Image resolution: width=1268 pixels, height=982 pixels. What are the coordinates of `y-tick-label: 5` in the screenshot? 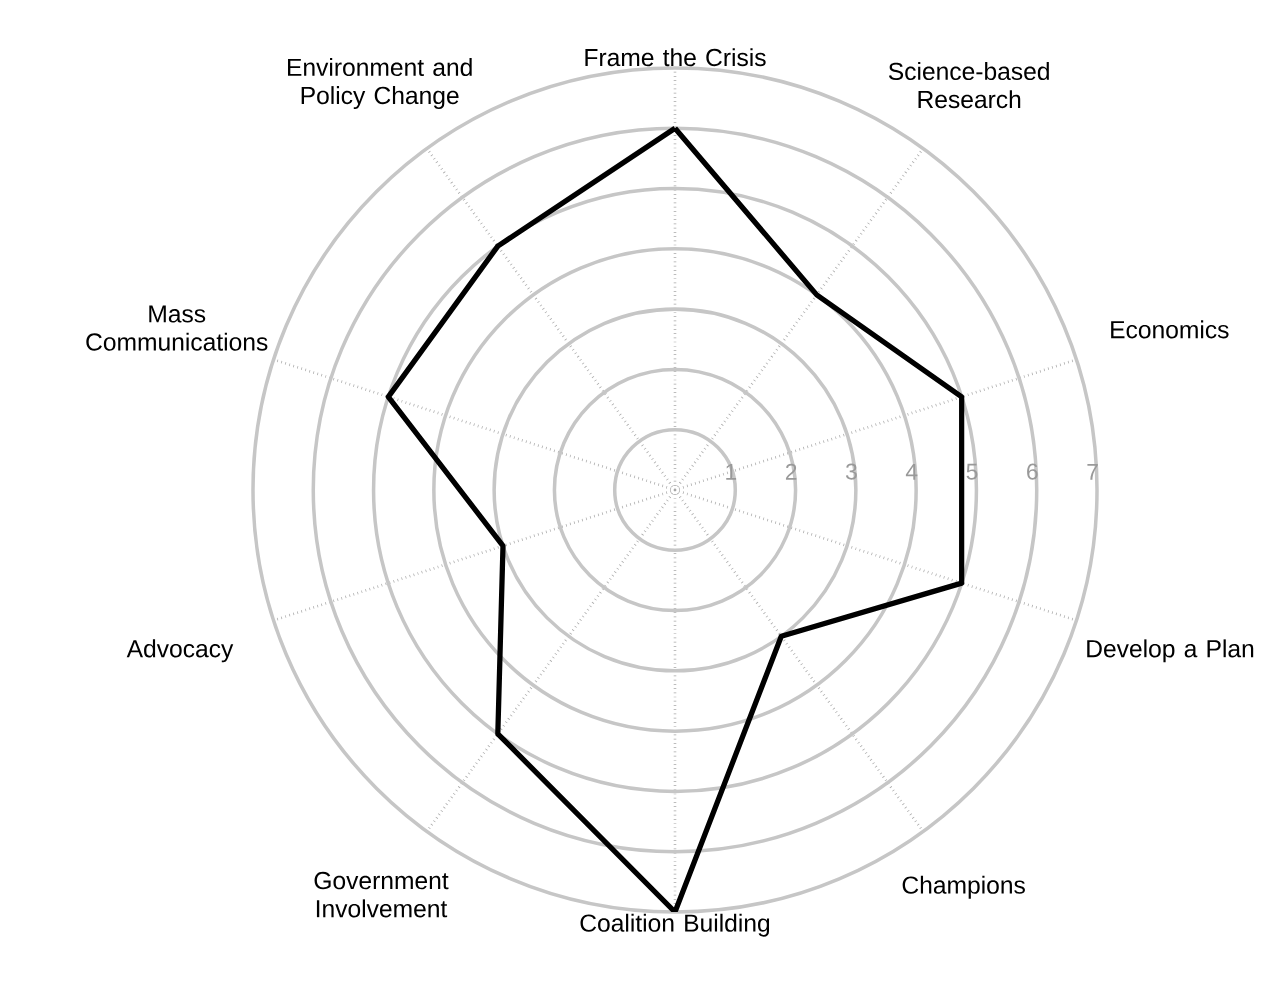 It's located at (972, 471).